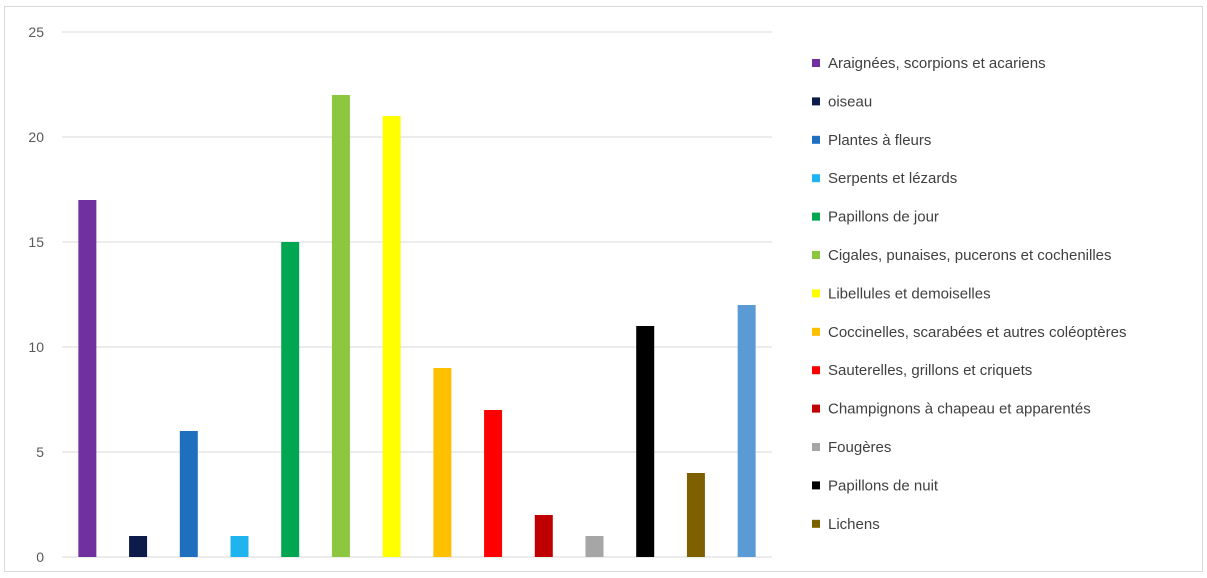  Describe the element at coordinates (937, 63) in the screenshot. I see `legend-label-0: Araignées, scorpions et acariens` at that location.